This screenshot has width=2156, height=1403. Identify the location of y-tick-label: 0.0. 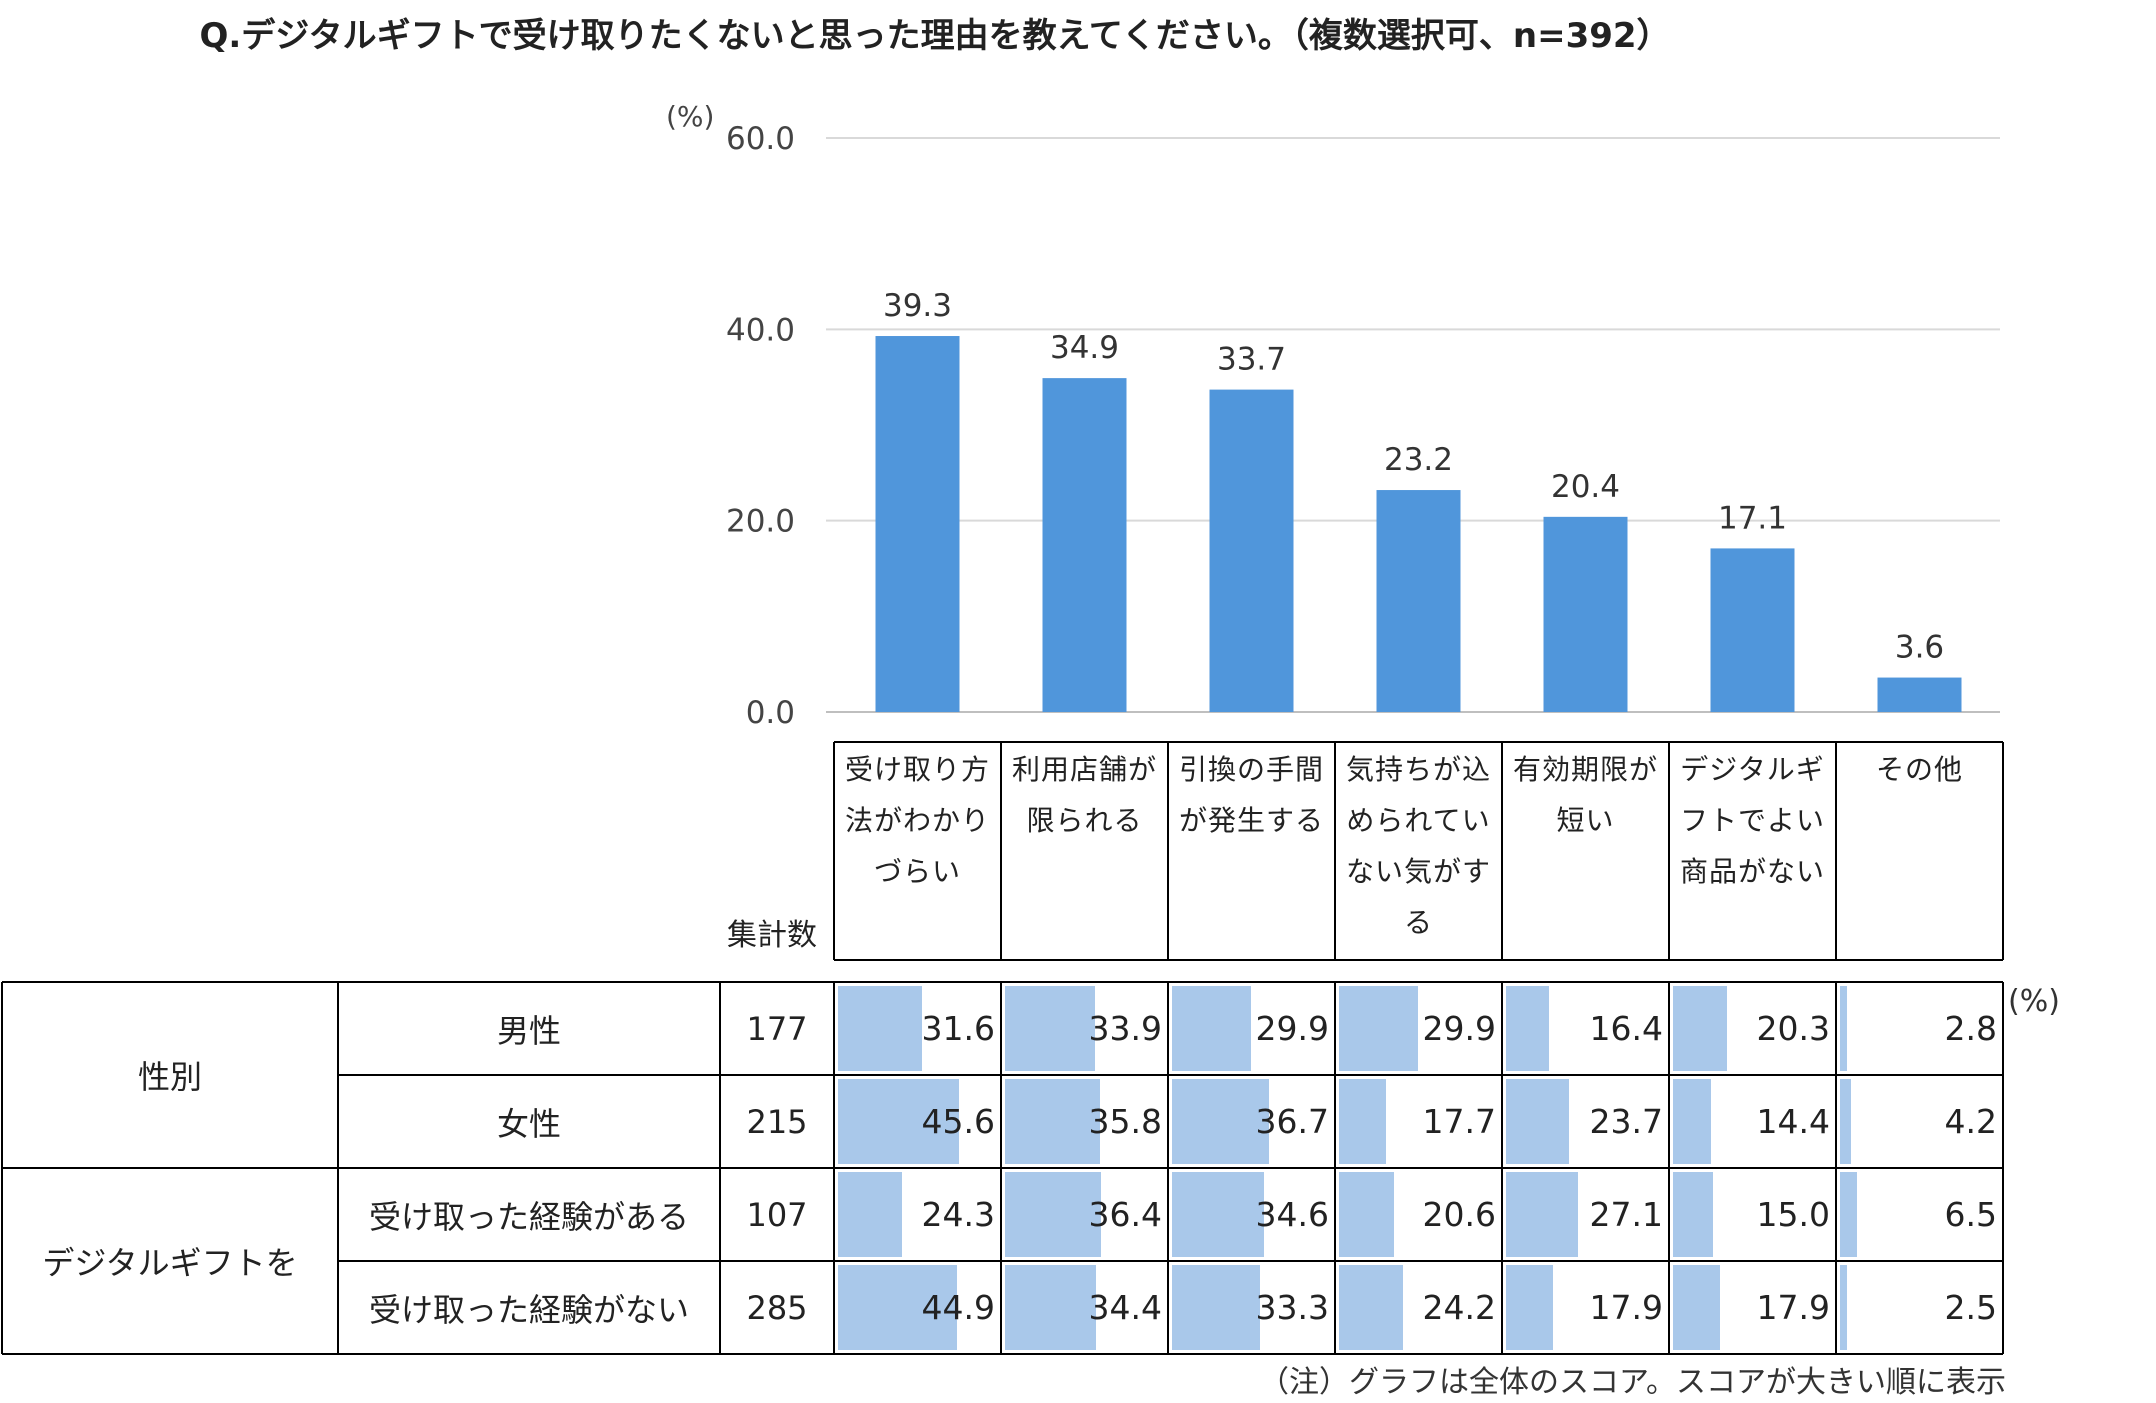
(770, 713).